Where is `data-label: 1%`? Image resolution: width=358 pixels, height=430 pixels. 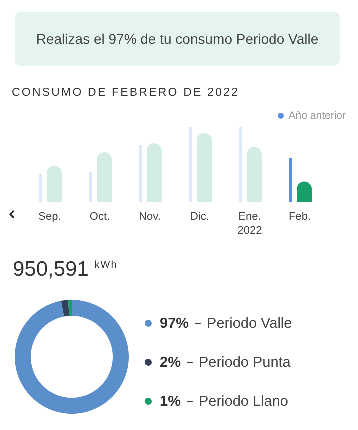 data-label: 1% is located at coordinates (179, 402).